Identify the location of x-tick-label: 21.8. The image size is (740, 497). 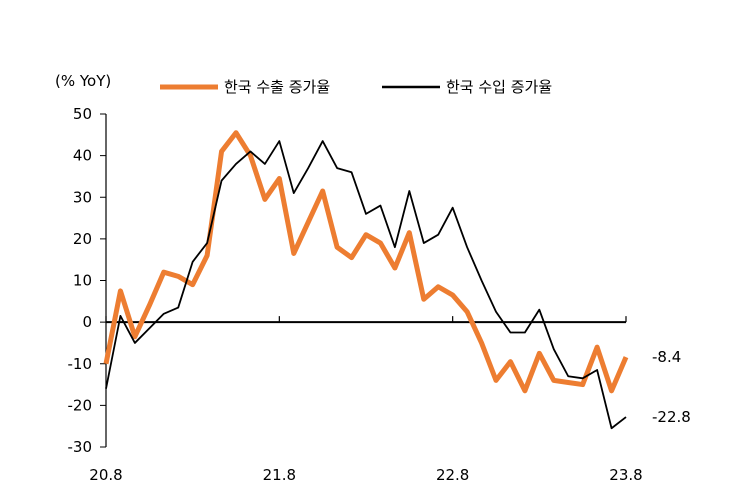
(279, 475).